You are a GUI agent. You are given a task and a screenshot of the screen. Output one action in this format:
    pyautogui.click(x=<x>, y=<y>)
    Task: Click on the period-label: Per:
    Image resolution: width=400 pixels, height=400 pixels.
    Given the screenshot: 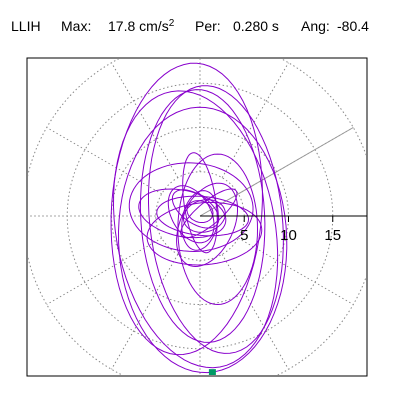 What is the action you would take?
    pyautogui.click(x=208, y=26)
    